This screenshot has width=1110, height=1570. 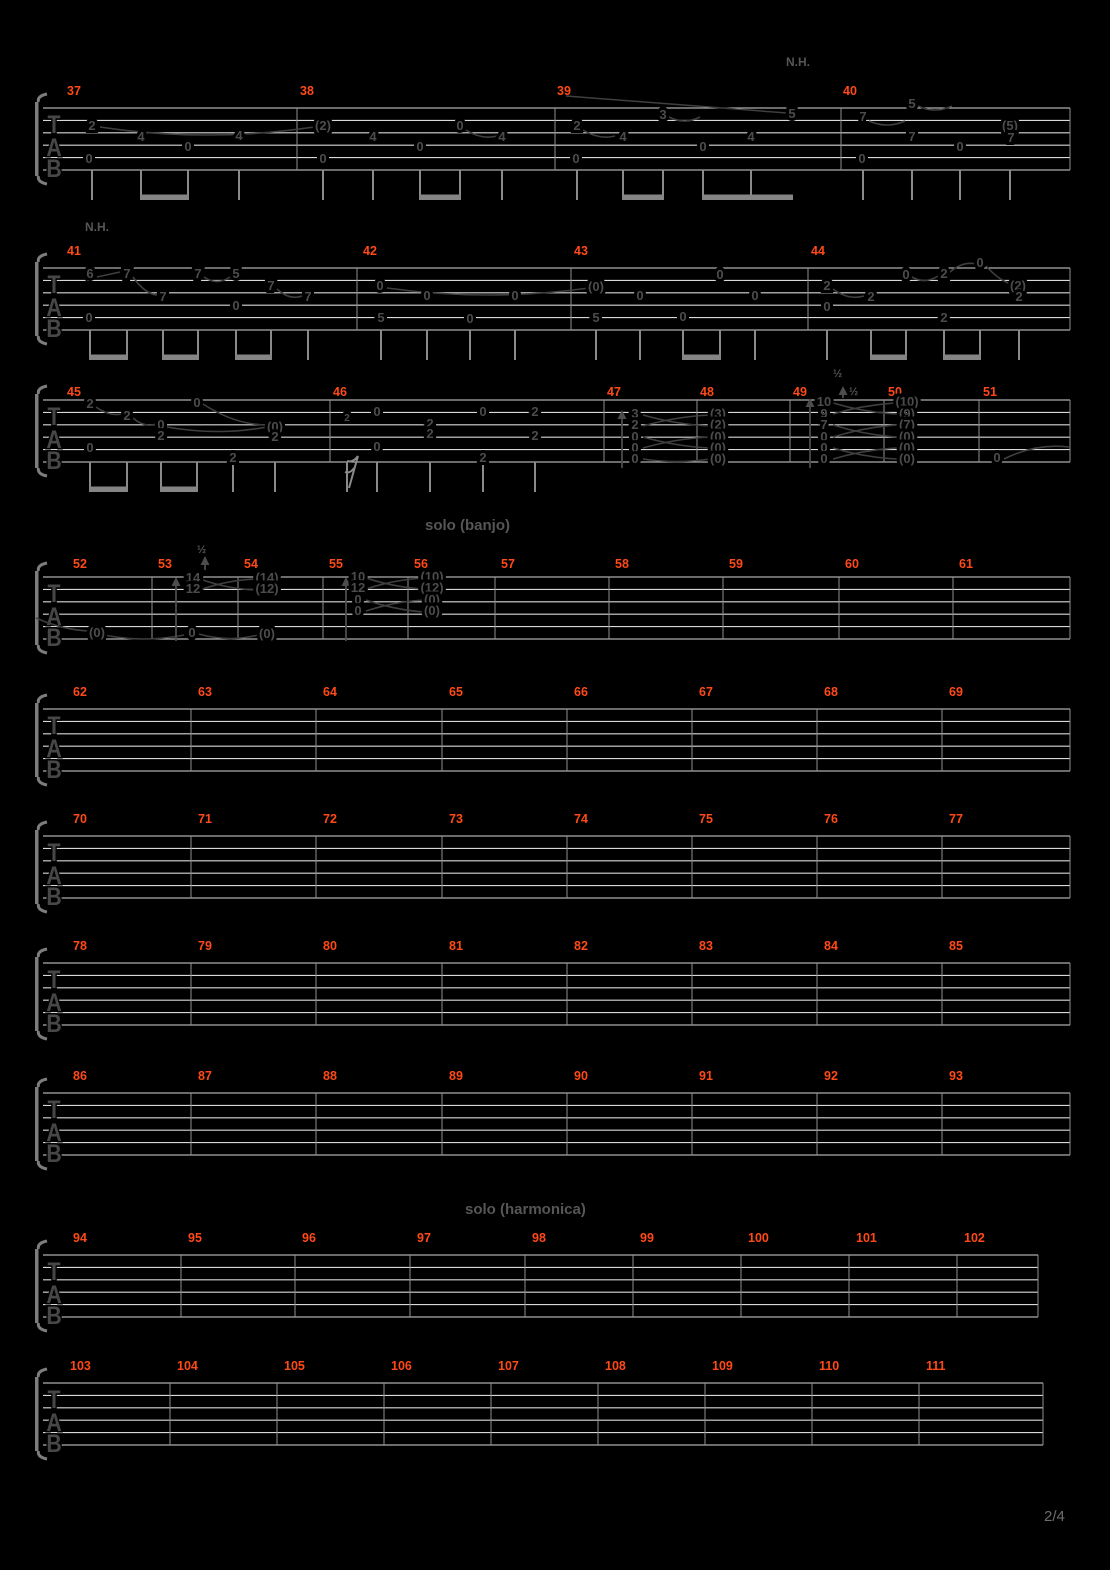 I want to click on measure-number: 62, so click(x=80, y=692).